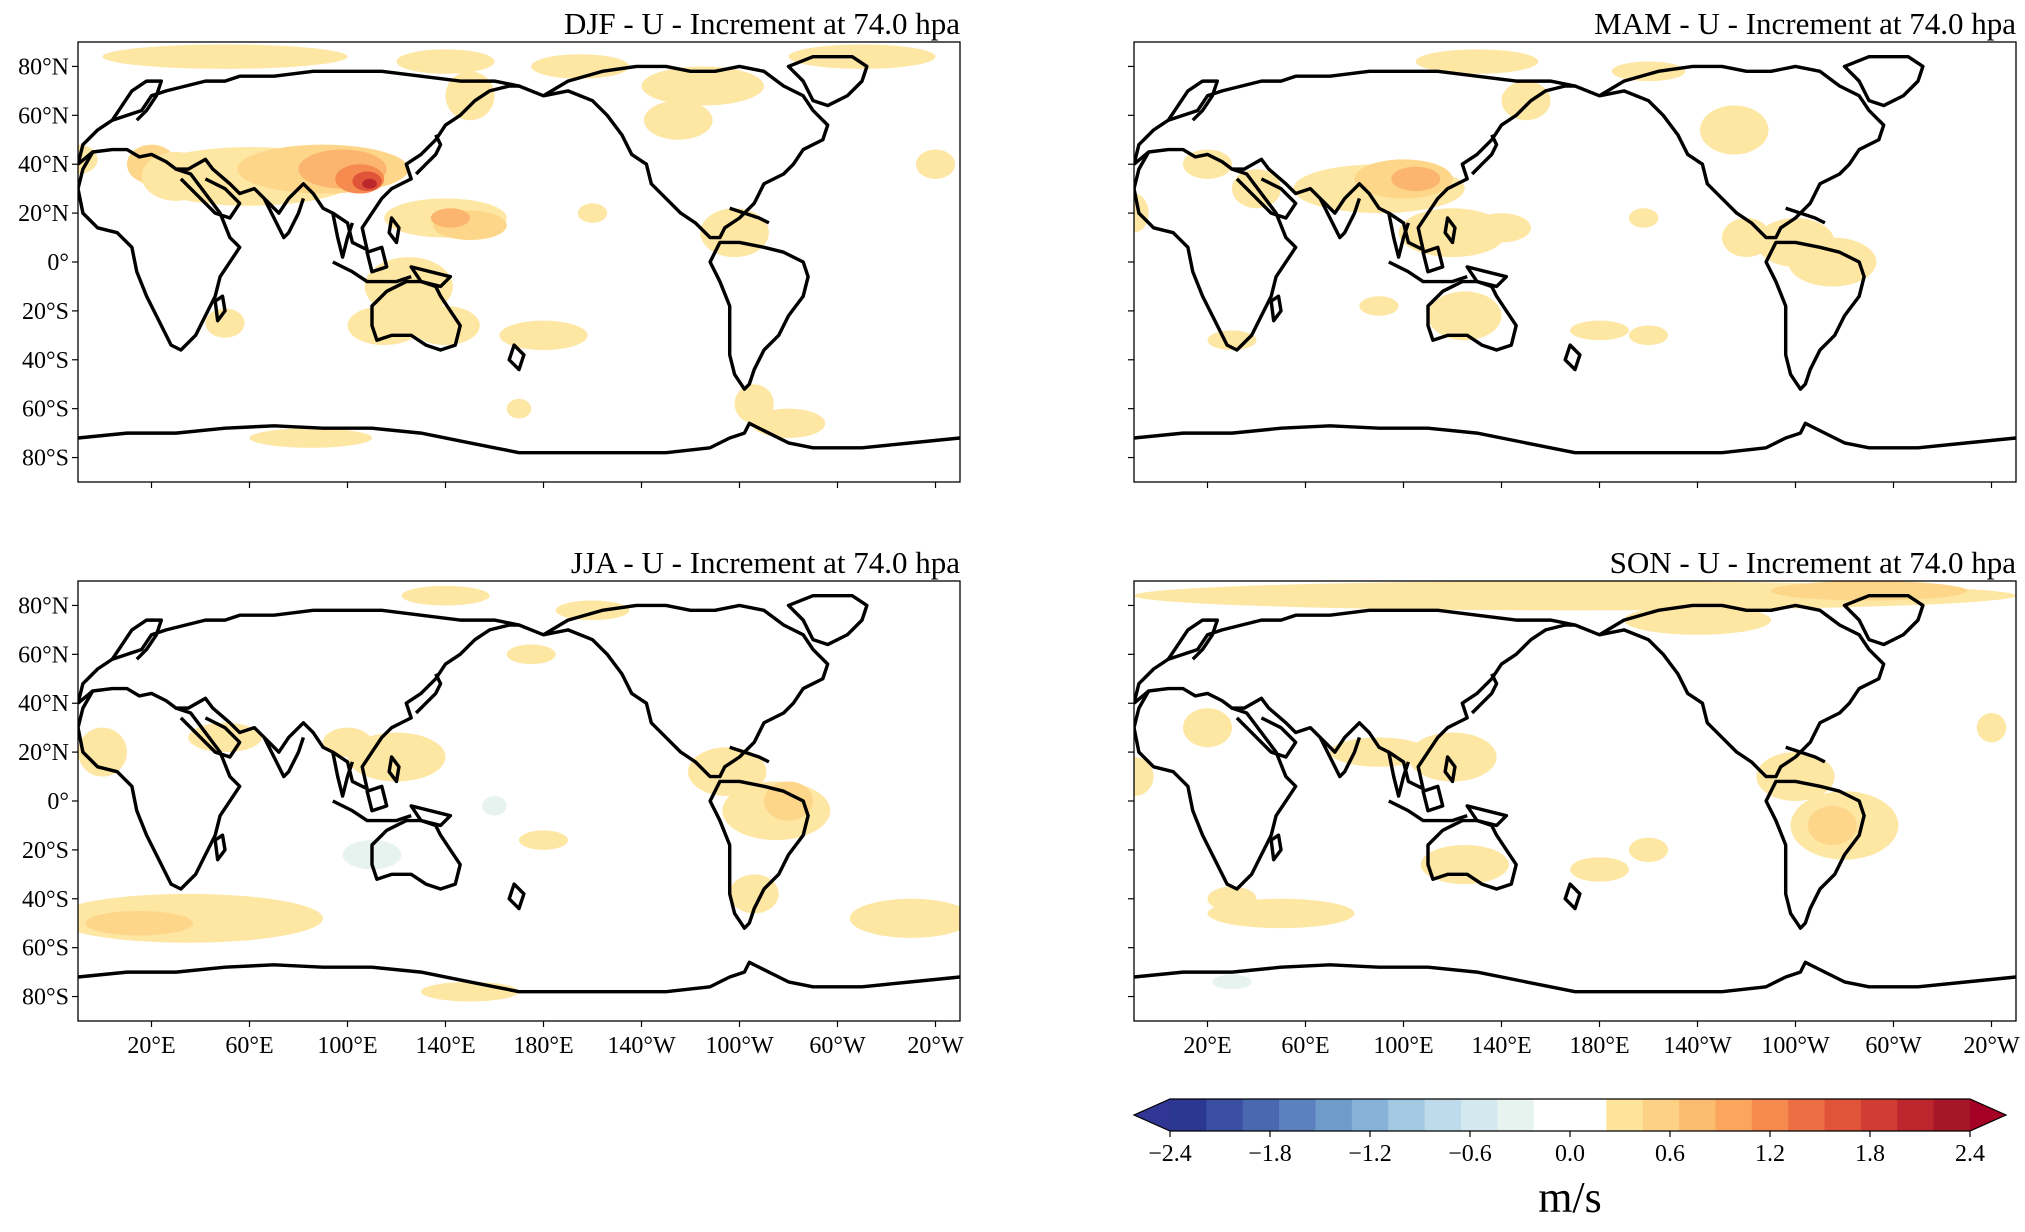 The height and width of the screenshot is (1232, 2025). Describe the element at coordinates (1570, 1160) in the screenshot. I see `colorbar: −2.4 −1.8 −1.2 −0.6 0.0 0.6 1.2 1.8 2.4 m/s` at that location.